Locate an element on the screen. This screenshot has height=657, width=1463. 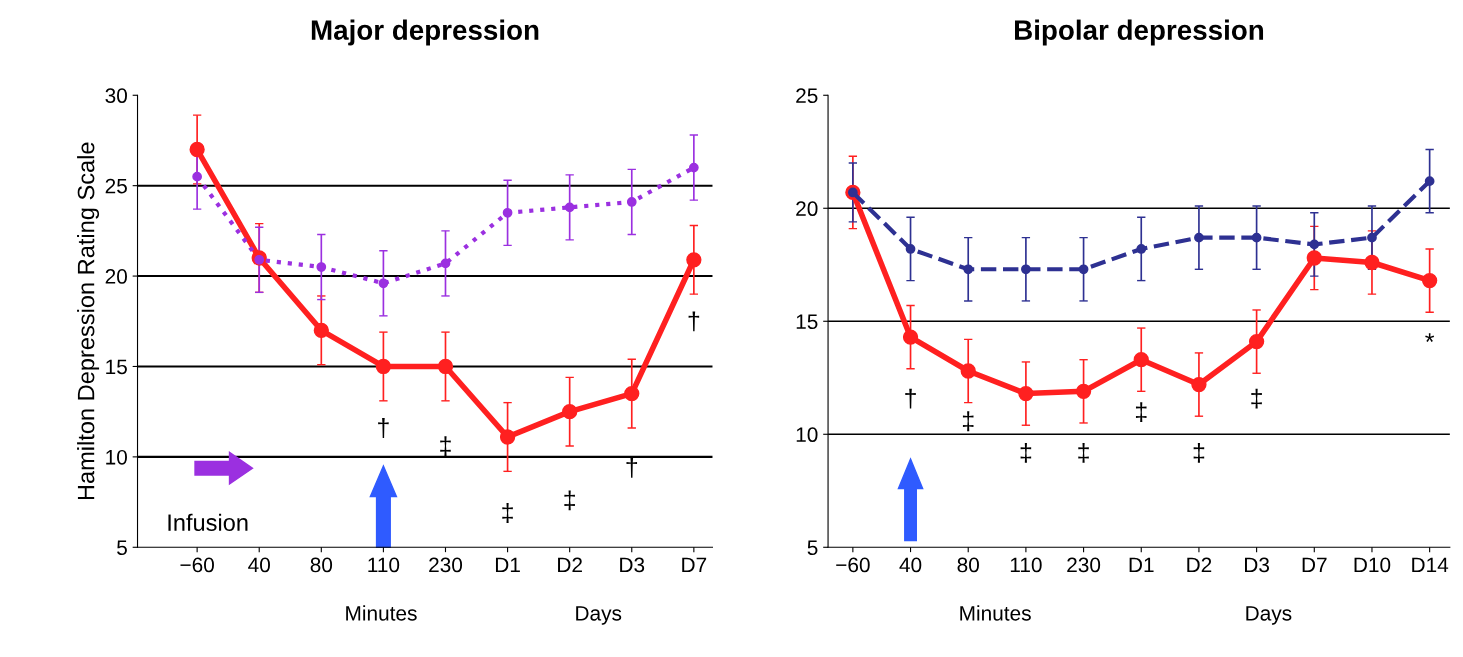
chart-title: Major depression is located at coordinates (425, 32).